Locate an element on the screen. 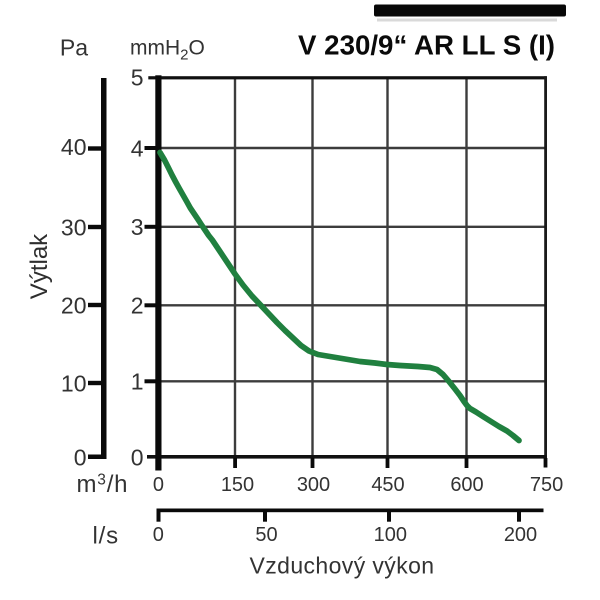 The image size is (600, 600). svg-text: 150 is located at coordinates (237, 485).